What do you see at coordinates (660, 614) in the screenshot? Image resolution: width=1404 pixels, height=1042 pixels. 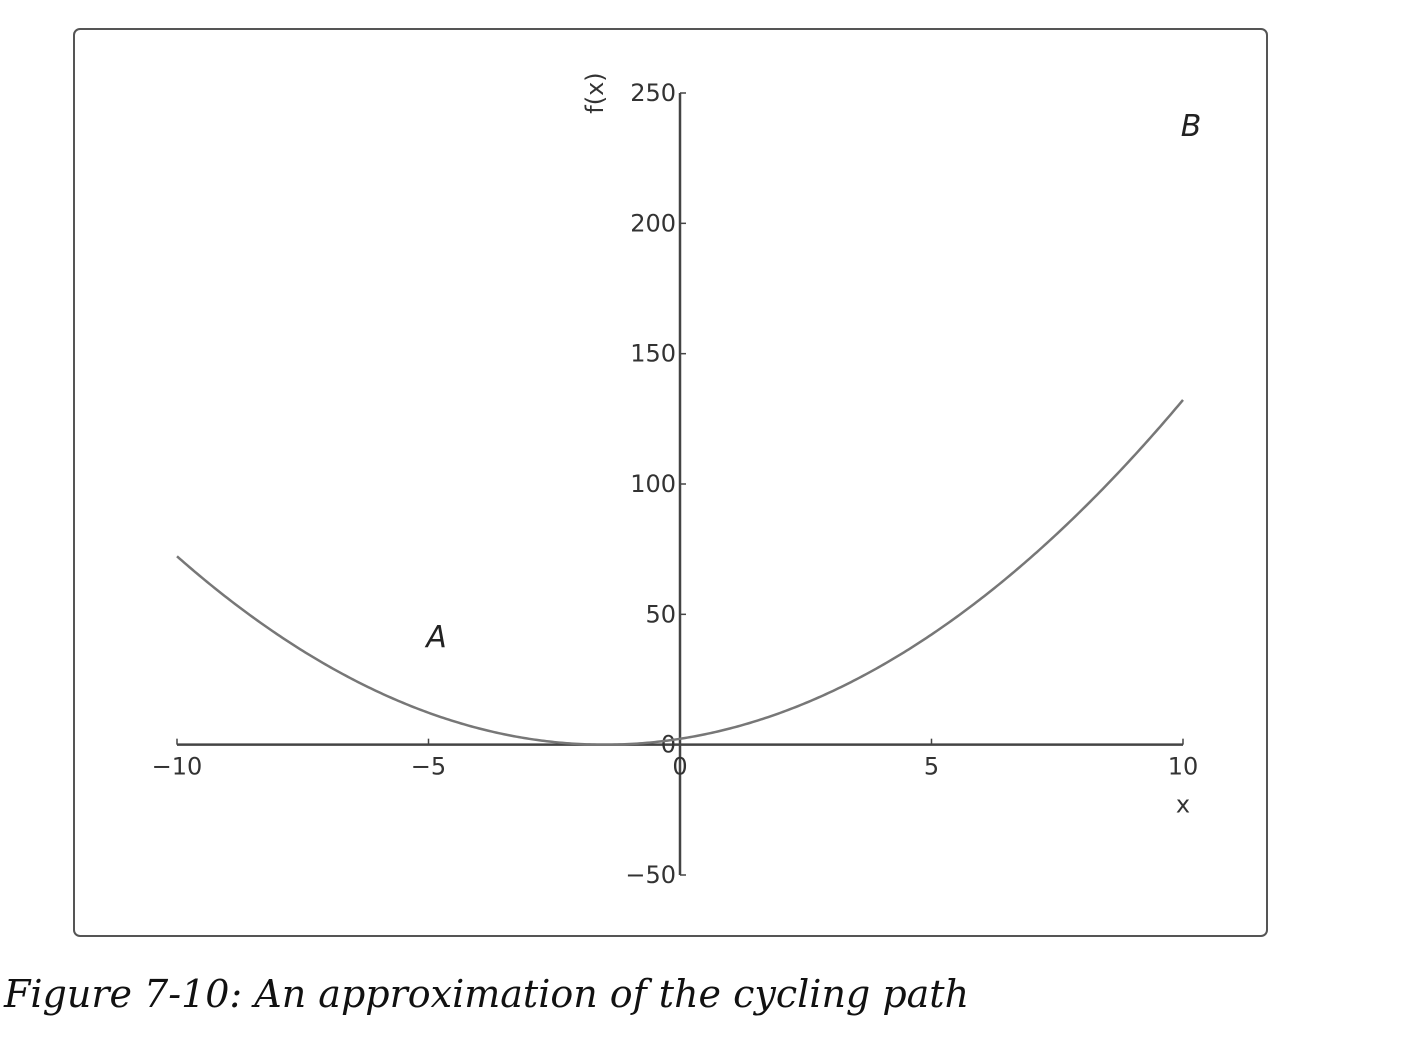 I see `y-tick-label: 50` at bounding box center [660, 614].